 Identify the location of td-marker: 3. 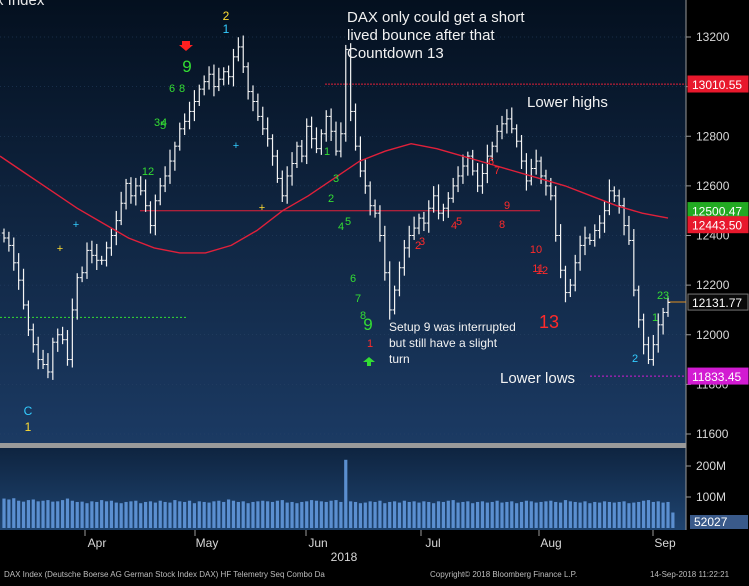
(666, 296).